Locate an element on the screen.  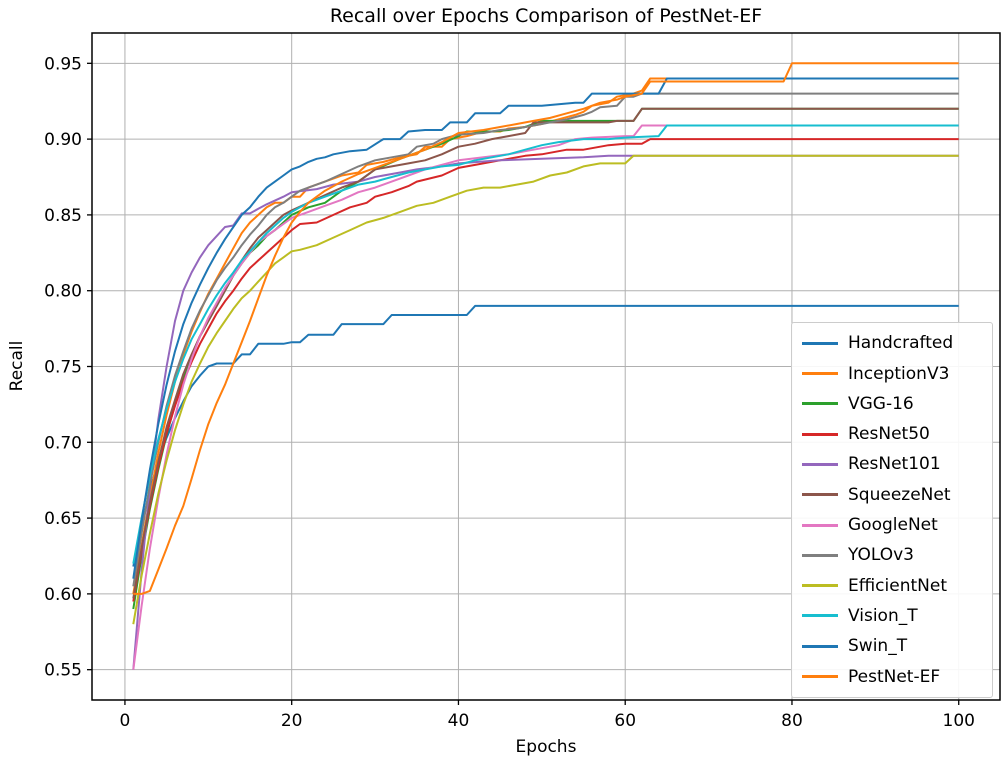
legend-label: GoogleNet is located at coordinates (893, 525).